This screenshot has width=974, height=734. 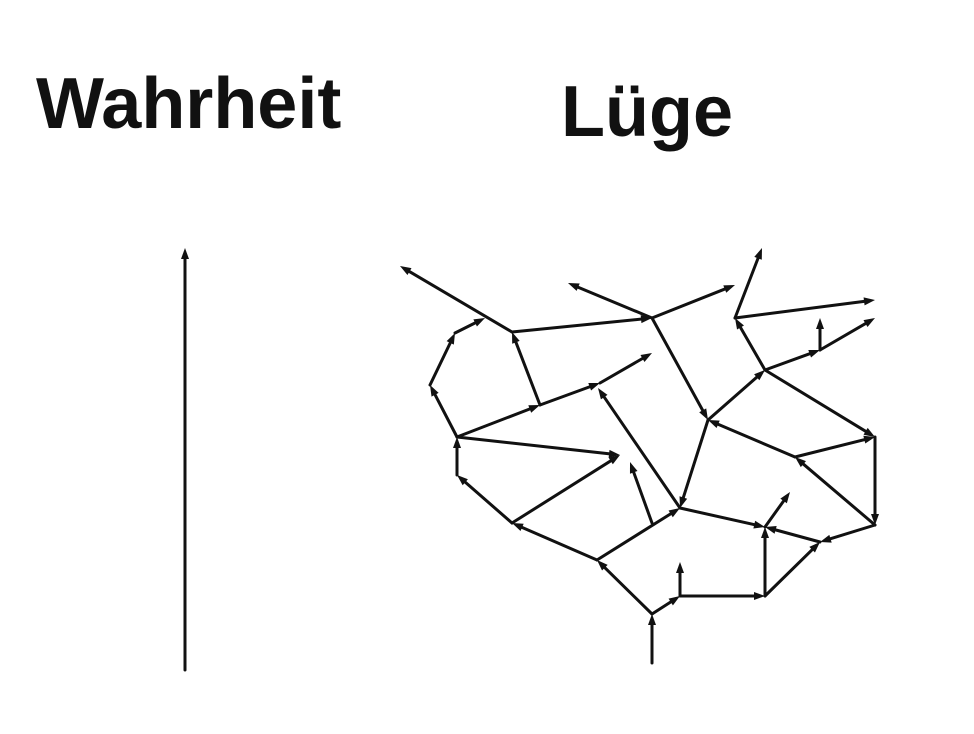 I want to click on label-luege: Lüge, so click(x=647, y=112).